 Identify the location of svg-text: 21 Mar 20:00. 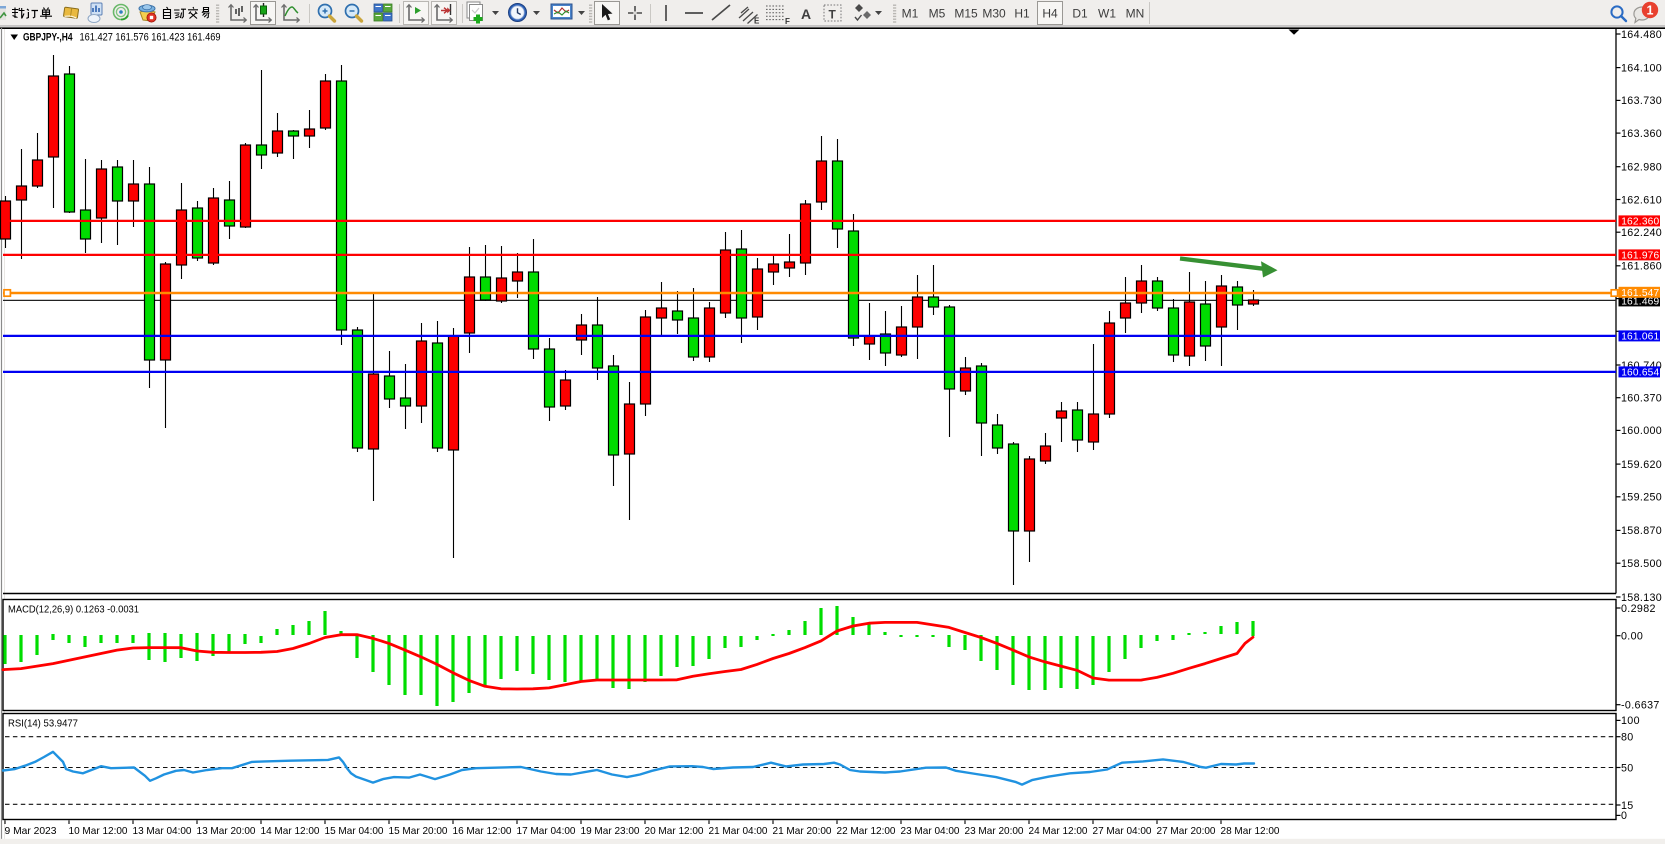
(802, 831).